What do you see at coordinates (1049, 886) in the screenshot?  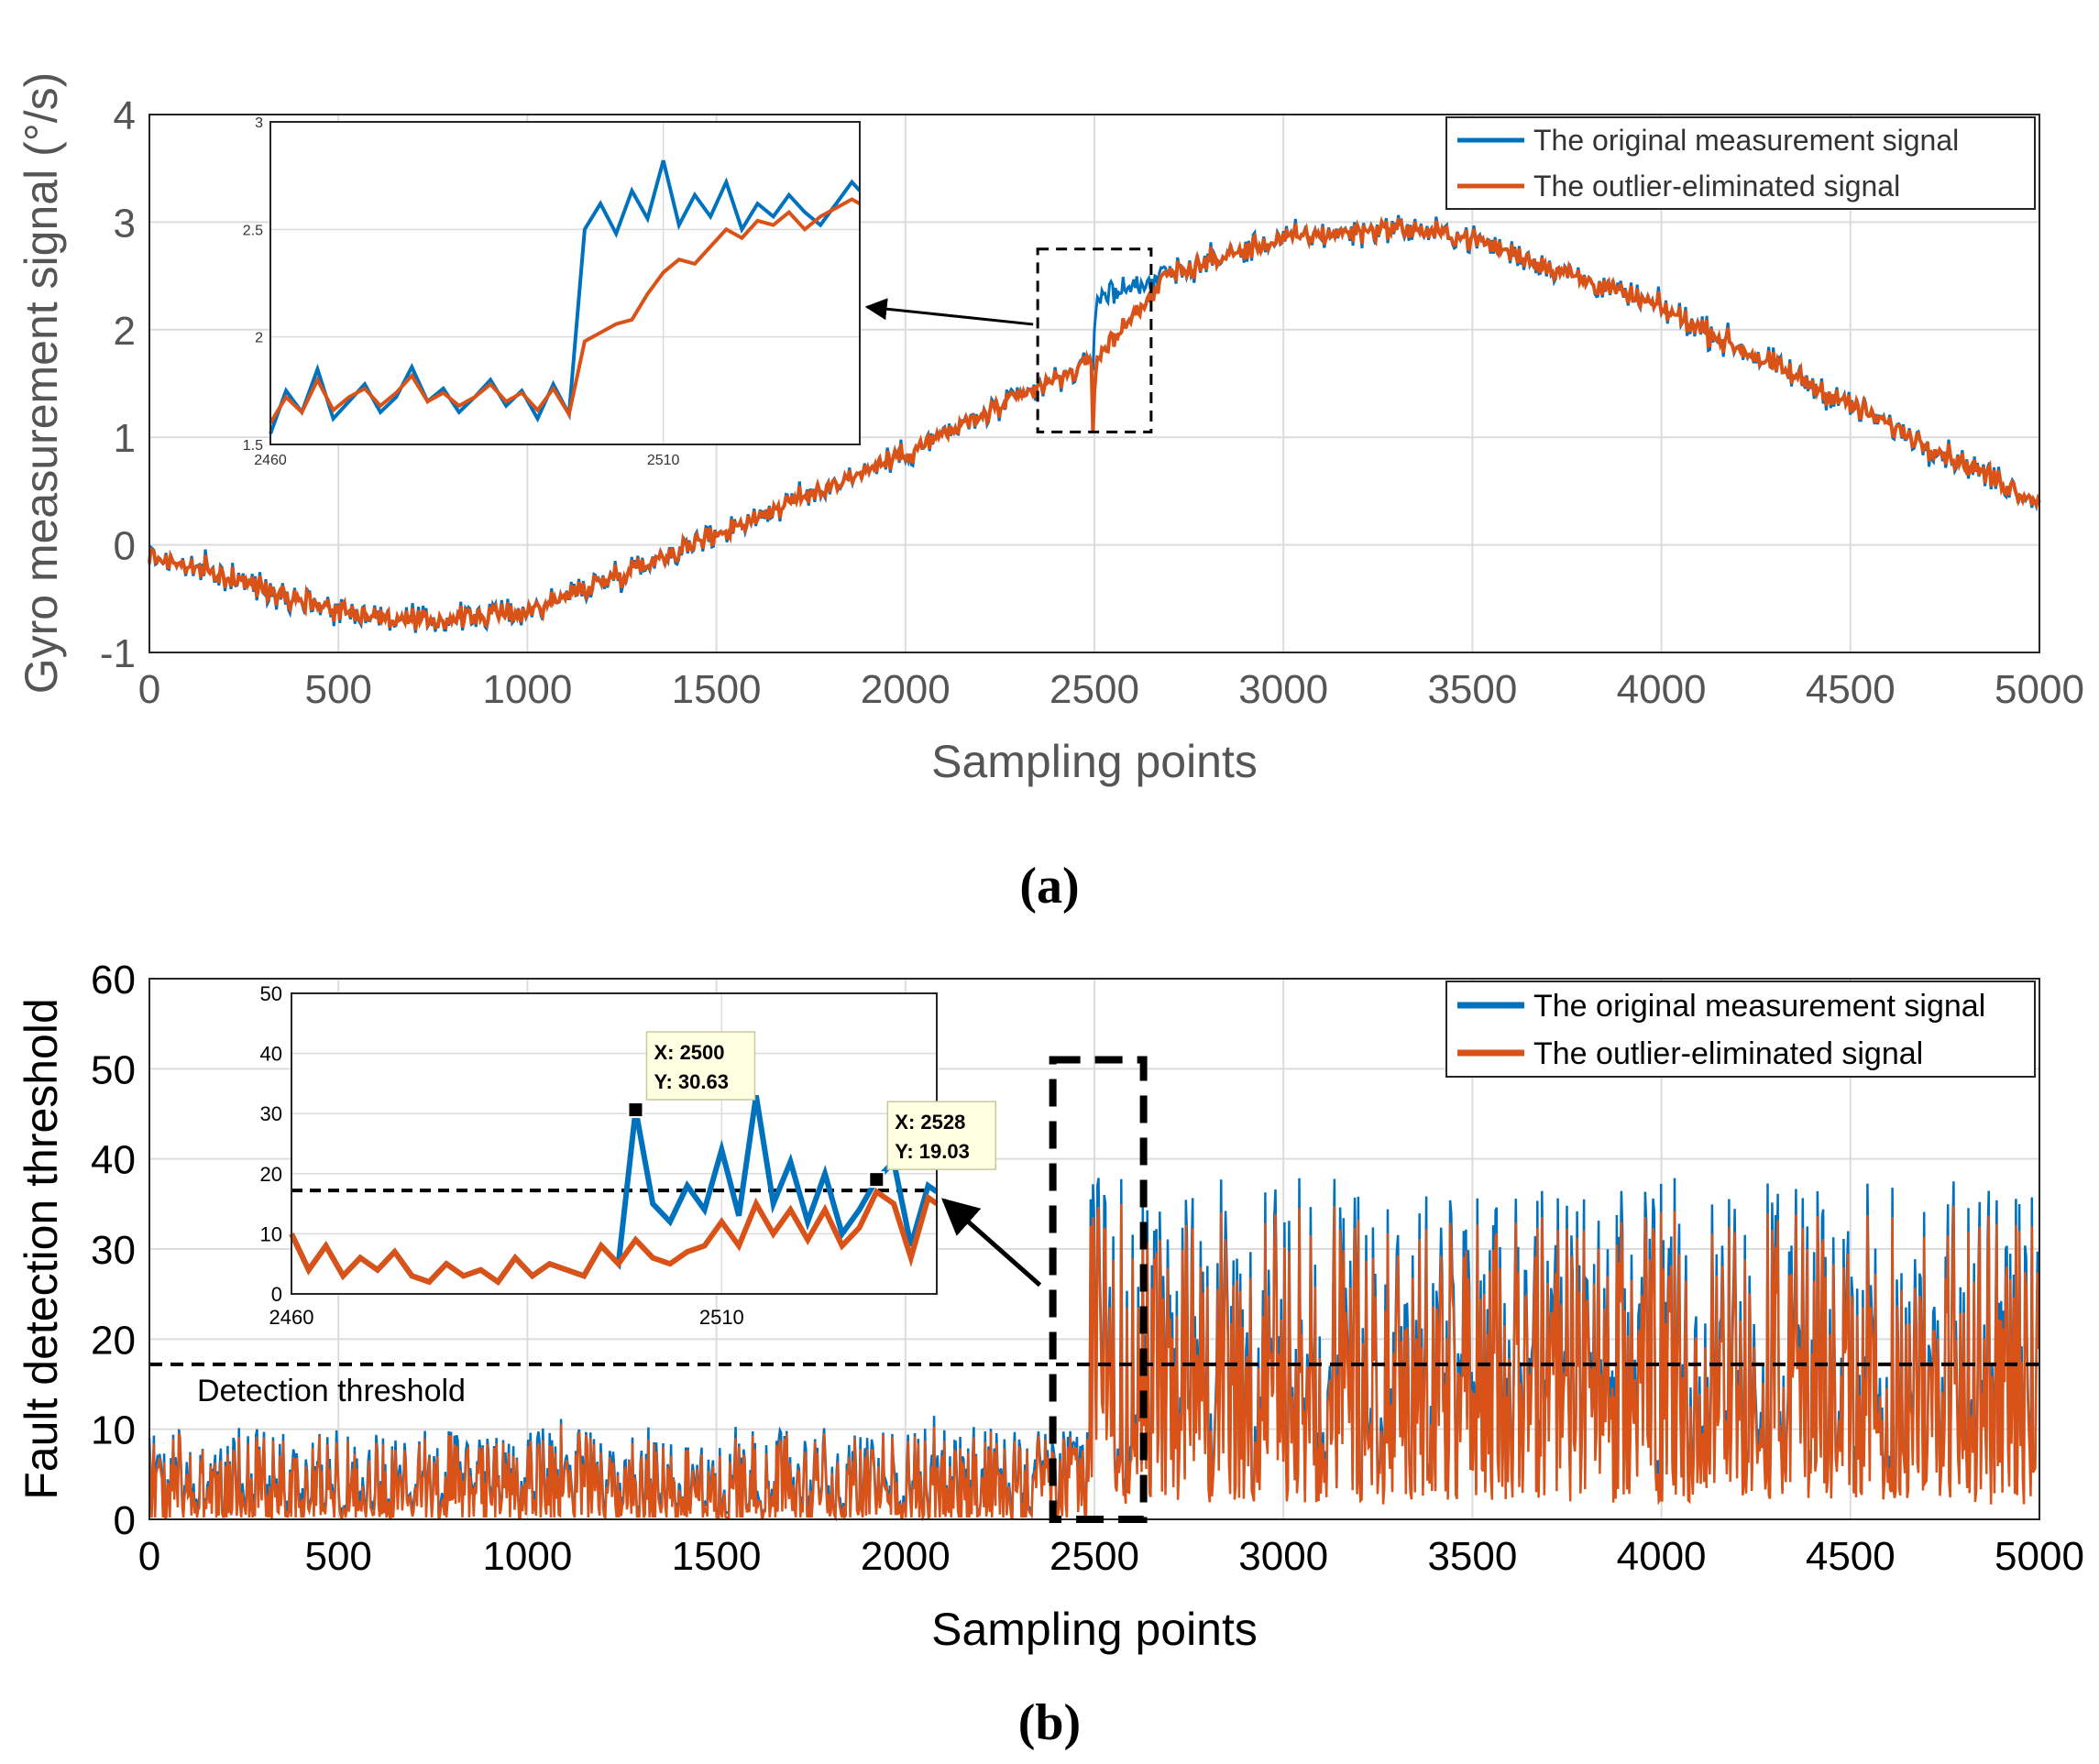 I see `chart-a-caption: (a)` at bounding box center [1049, 886].